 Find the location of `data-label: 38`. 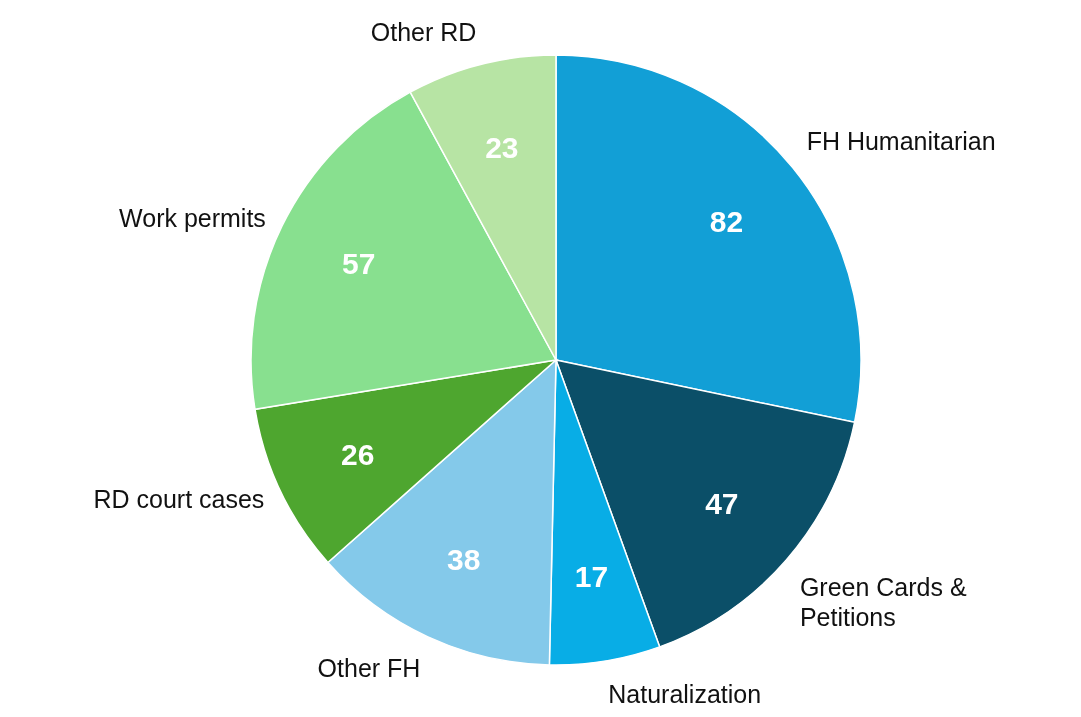

data-label: 38 is located at coordinates (464, 559).